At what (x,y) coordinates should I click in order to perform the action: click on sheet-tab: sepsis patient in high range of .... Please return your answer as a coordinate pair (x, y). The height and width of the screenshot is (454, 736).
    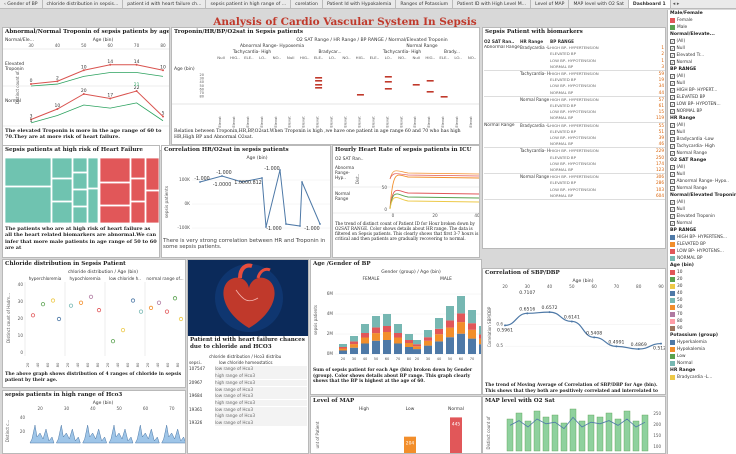
    Looking at the image, I should click on (249, 4).